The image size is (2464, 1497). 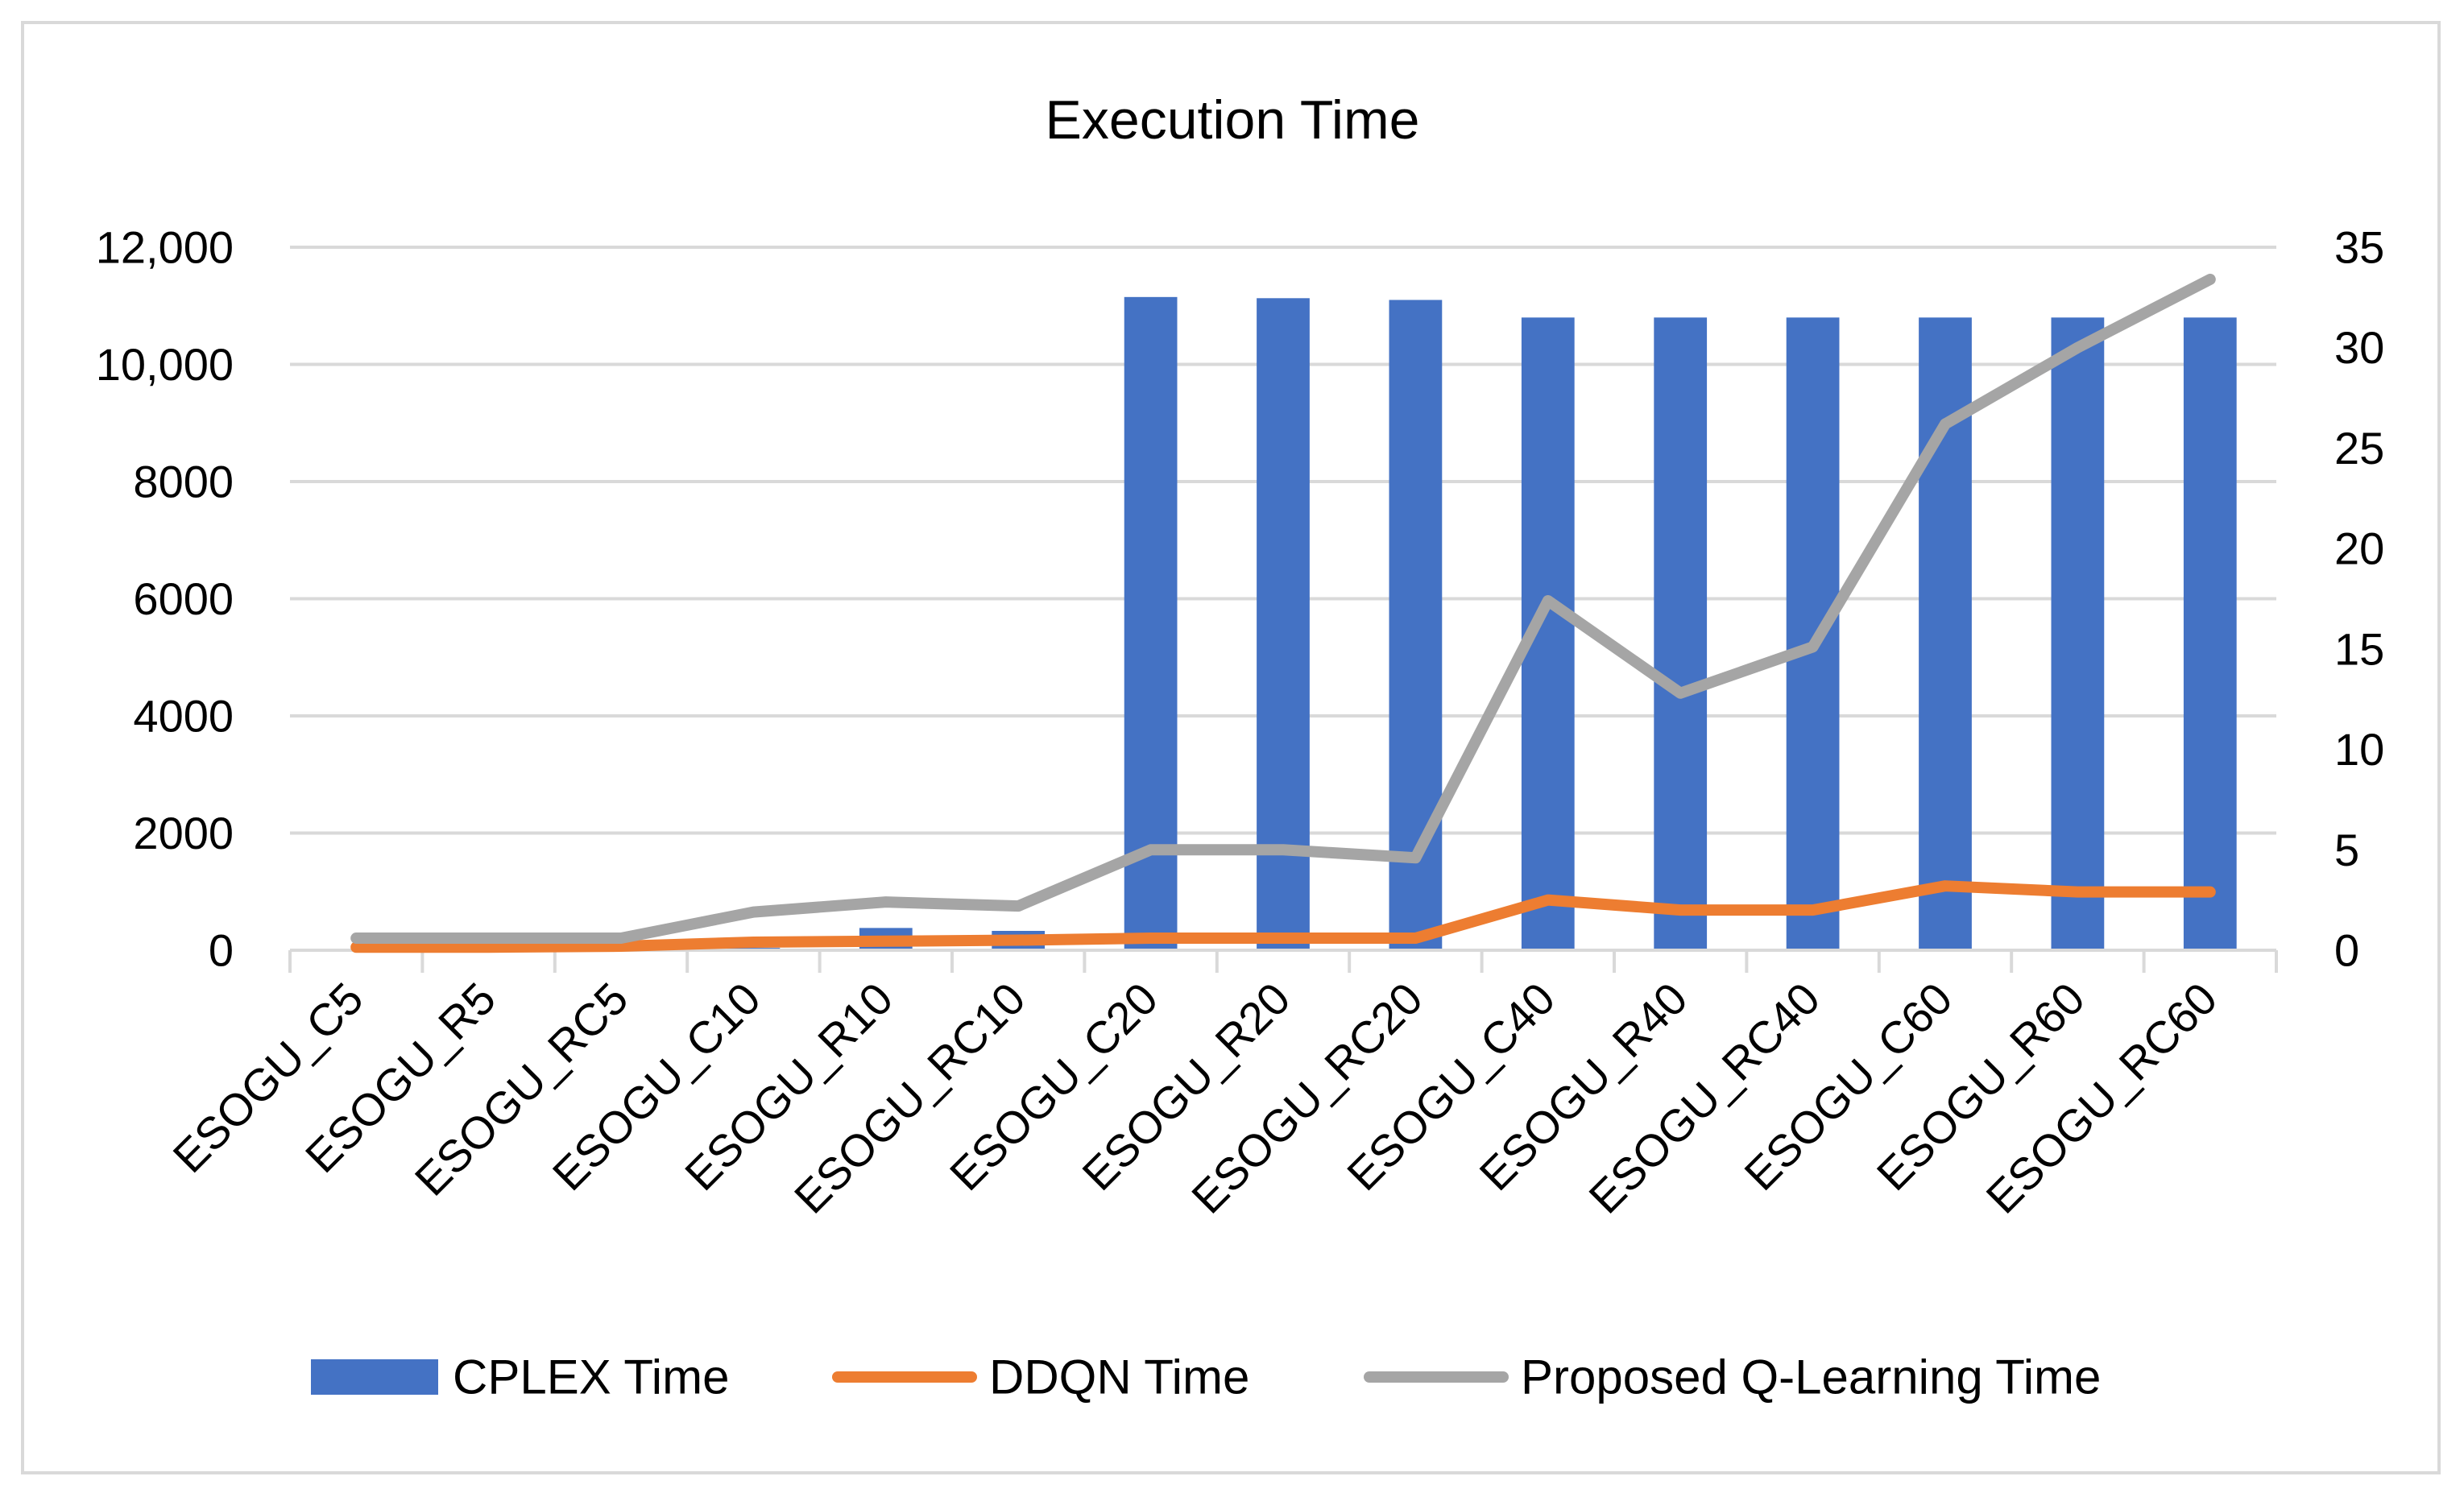 I want to click on x-axis, so click(x=1283, y=961).